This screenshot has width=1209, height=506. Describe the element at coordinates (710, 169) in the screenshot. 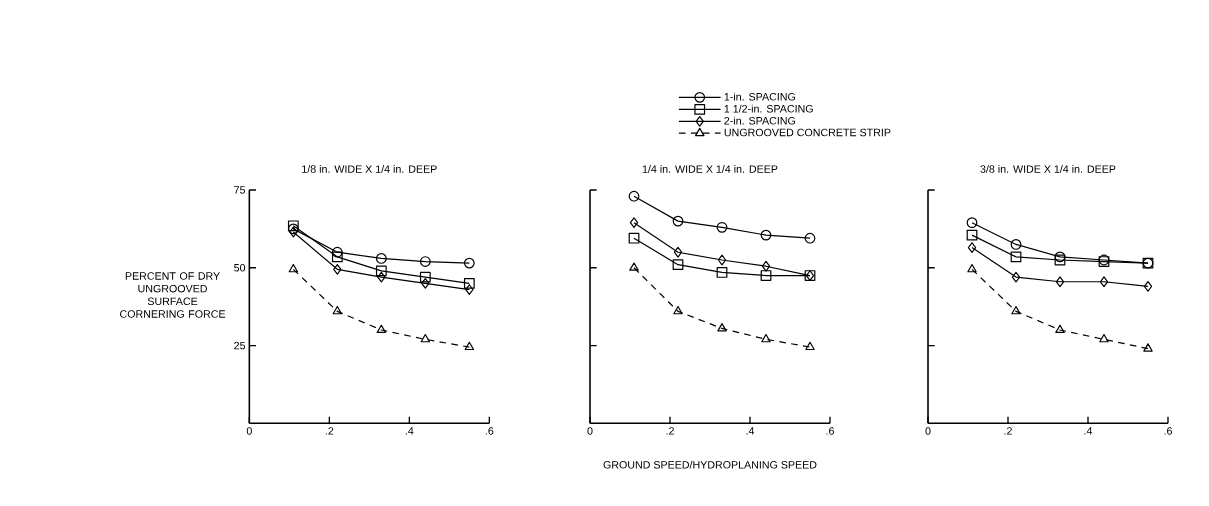

I see `chart-title: 1/4 in. WIDE X 1/4 in. DEEP` at that location.